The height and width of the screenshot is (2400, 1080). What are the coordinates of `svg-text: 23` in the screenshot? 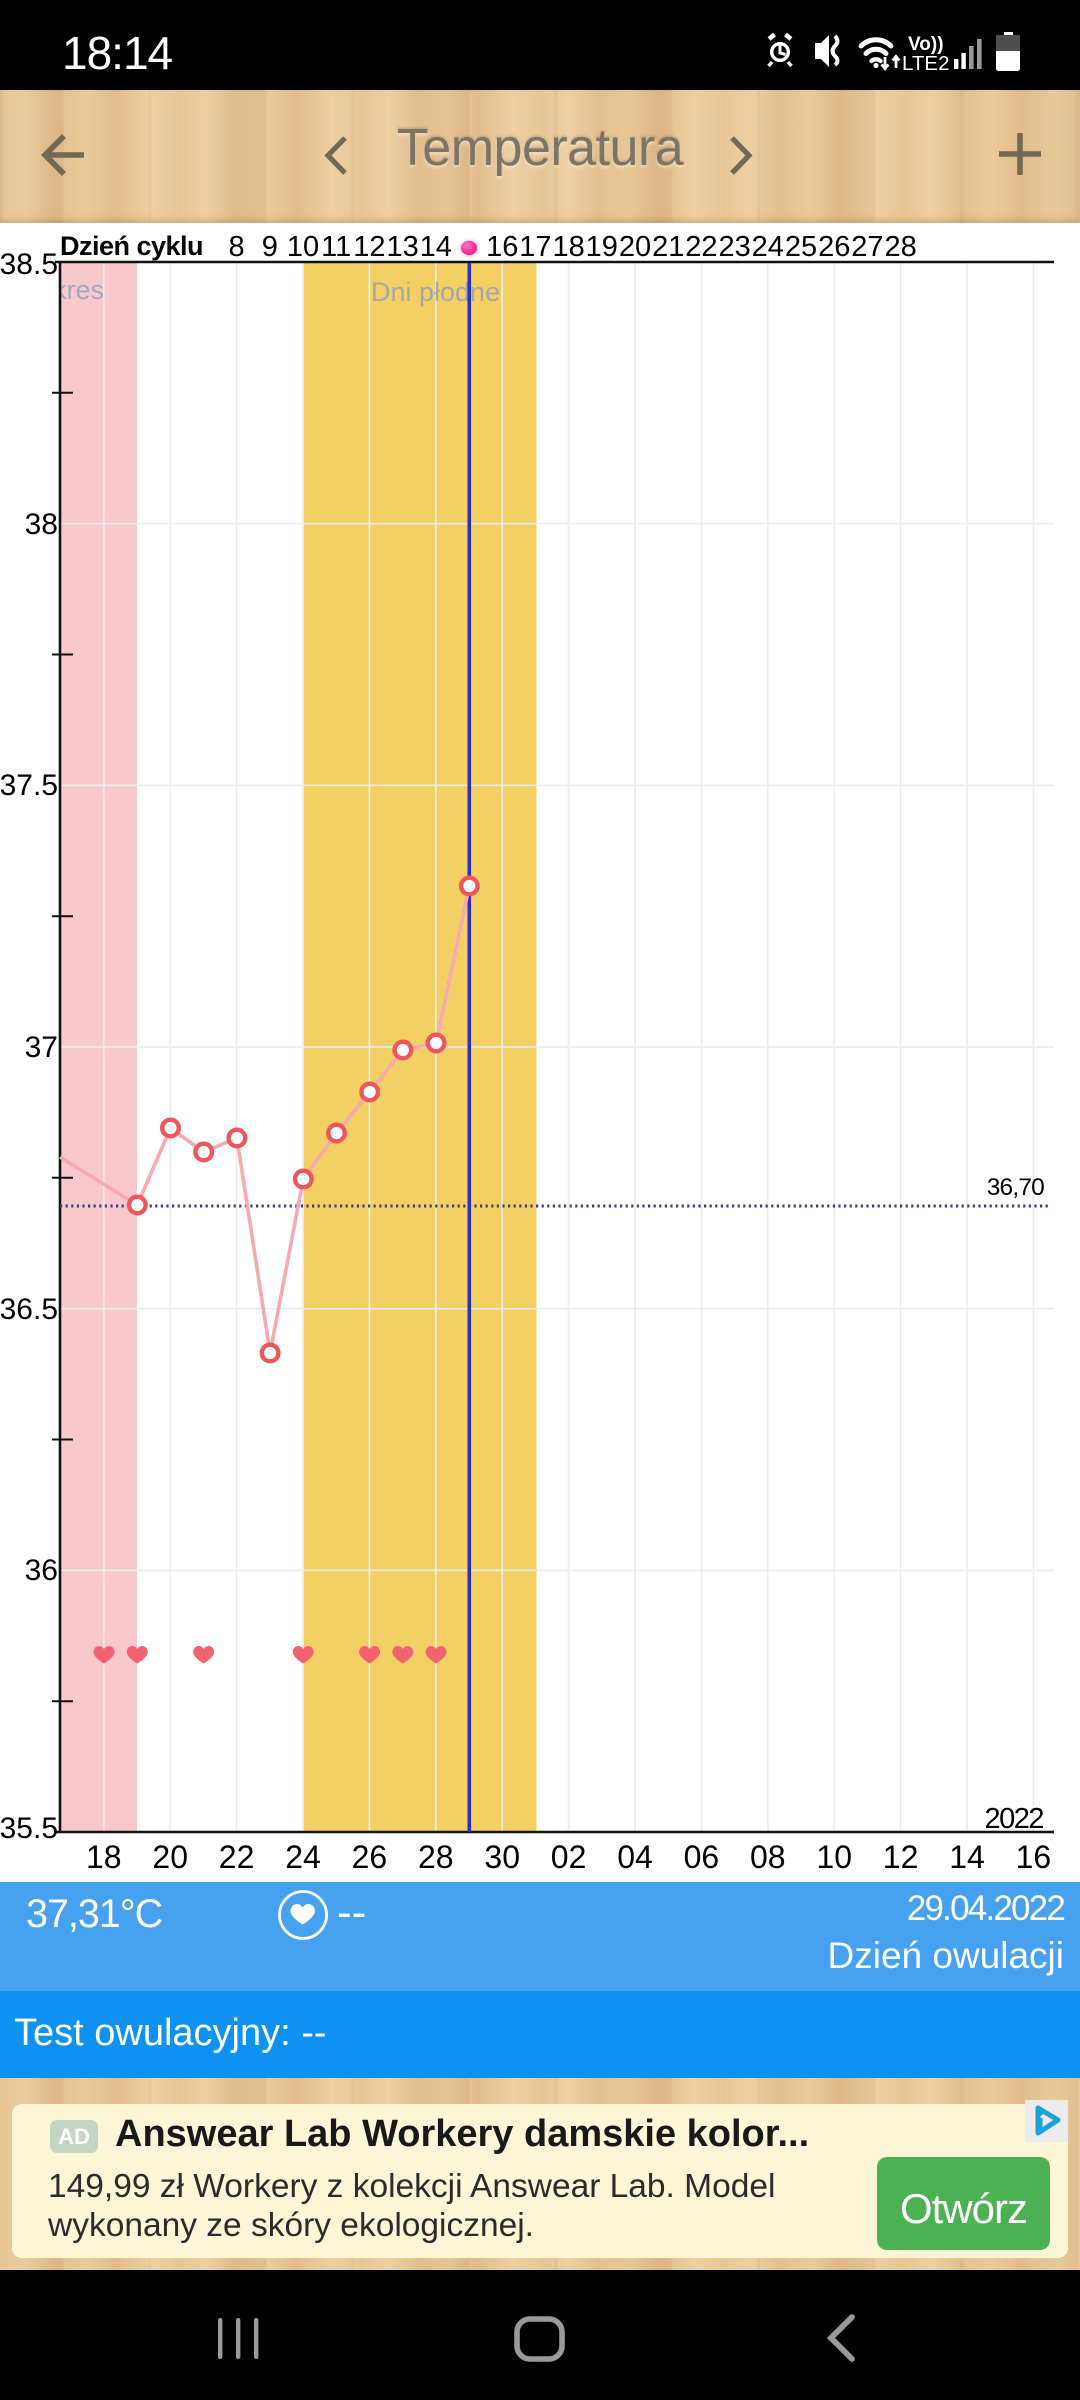 It's located at (734, 247).